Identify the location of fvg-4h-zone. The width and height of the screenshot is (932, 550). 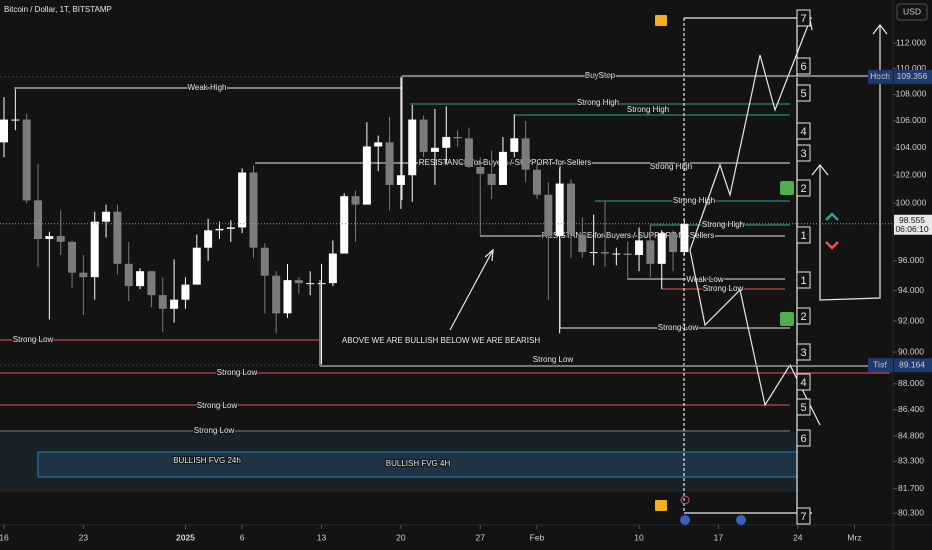
(398, 462).